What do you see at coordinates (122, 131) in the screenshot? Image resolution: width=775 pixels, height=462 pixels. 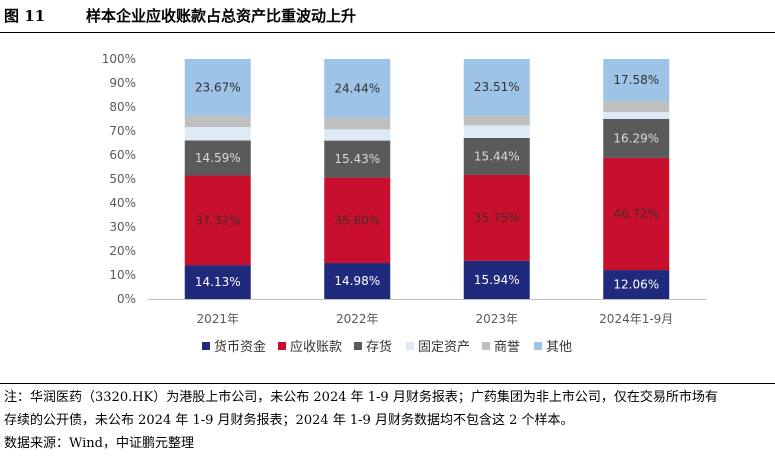 I see `y-tick-label: 70%` at bounding box center [122, 131].